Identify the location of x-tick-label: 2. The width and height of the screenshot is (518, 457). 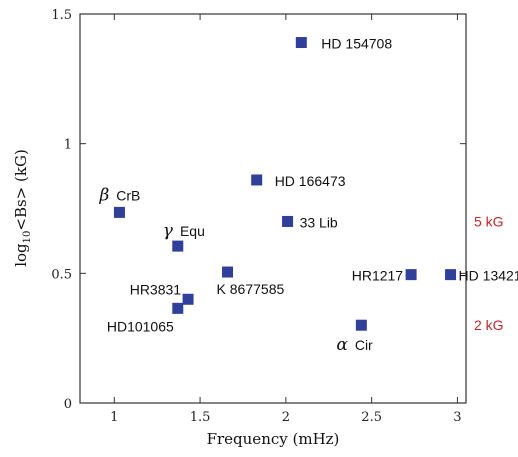
(286, 417).